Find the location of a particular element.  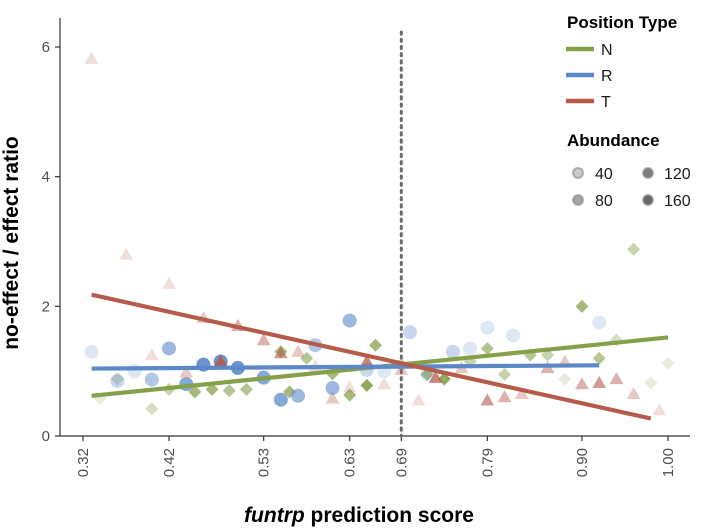

x-tick-label: 0.90 is located at coordinates (582, 462).